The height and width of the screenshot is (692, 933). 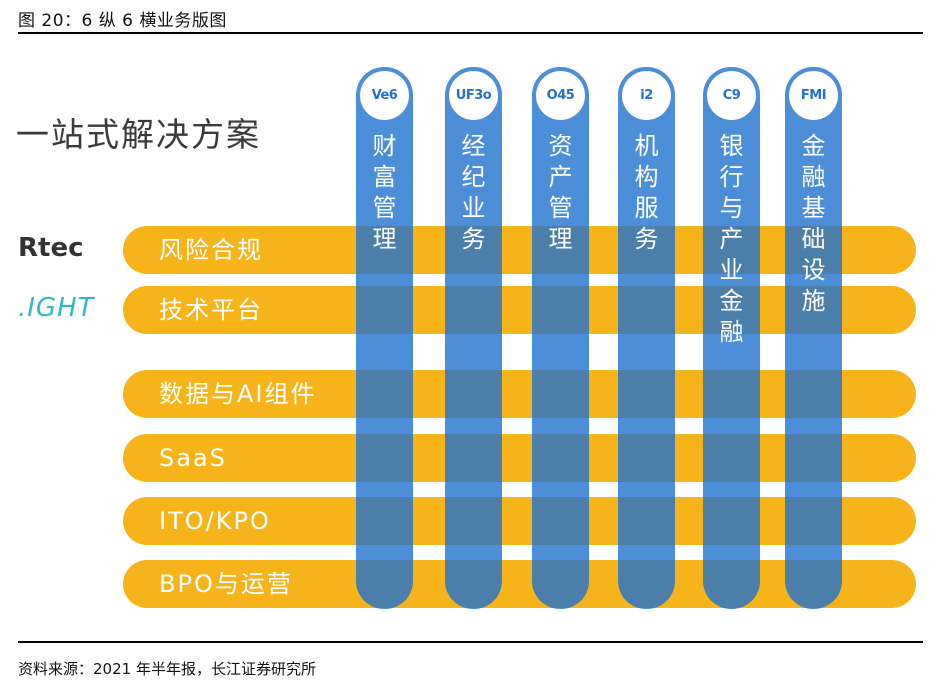 What do you see at coordinates (193, 458) in the screenshot?
I see `row-label: SaaS` at bounding box center [193, 458].